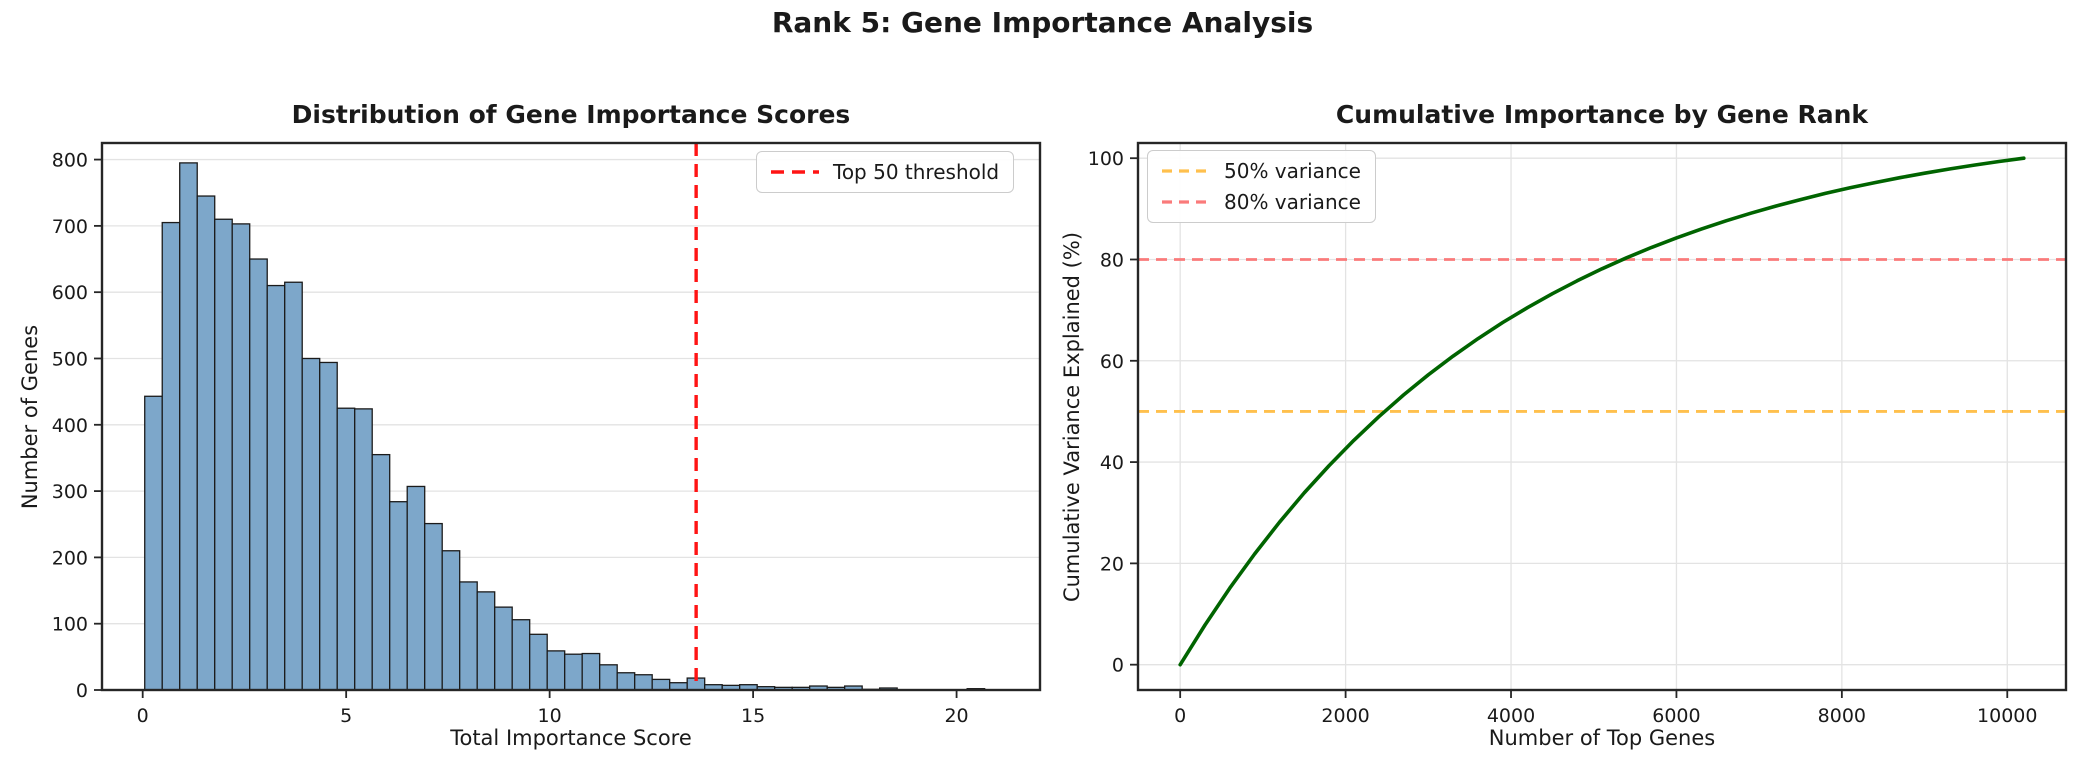  I want to click on left-y-axis-label: Number of Genes, so click(30, 417).